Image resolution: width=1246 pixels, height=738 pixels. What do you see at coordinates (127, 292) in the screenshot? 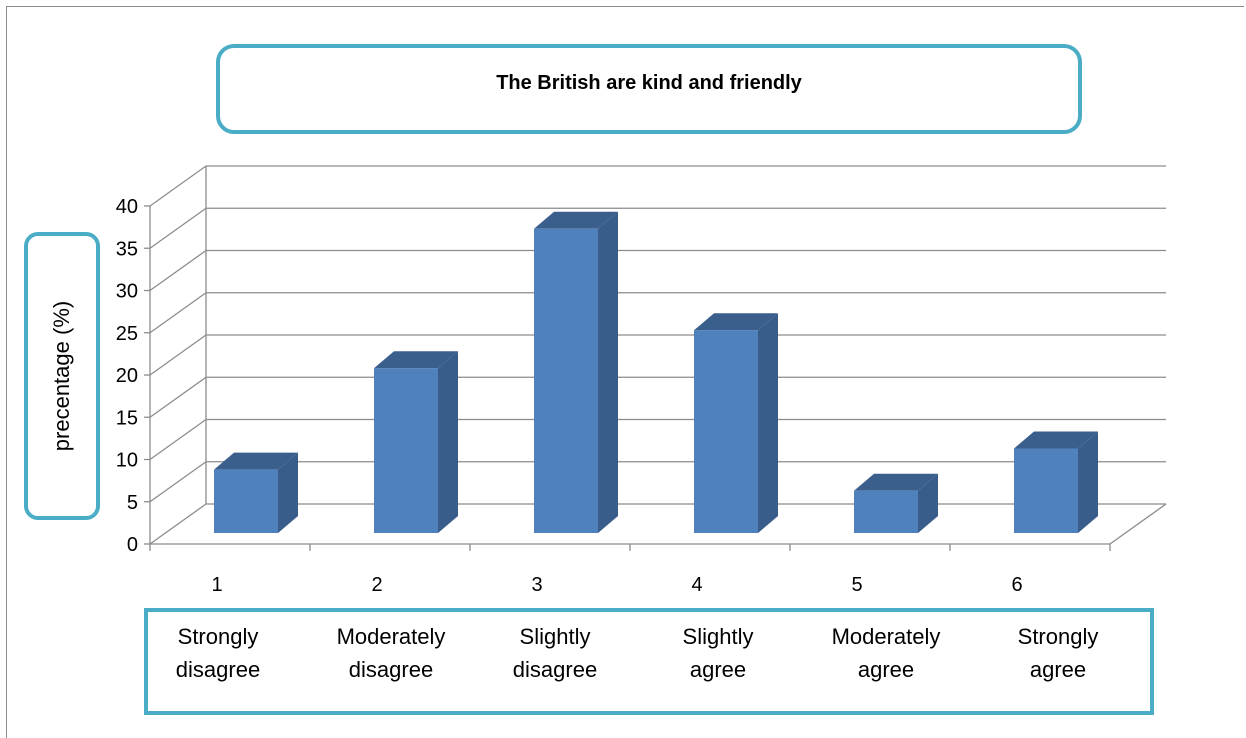
I see `y-tick-label-30: 30` at bounding box center [127, 292].